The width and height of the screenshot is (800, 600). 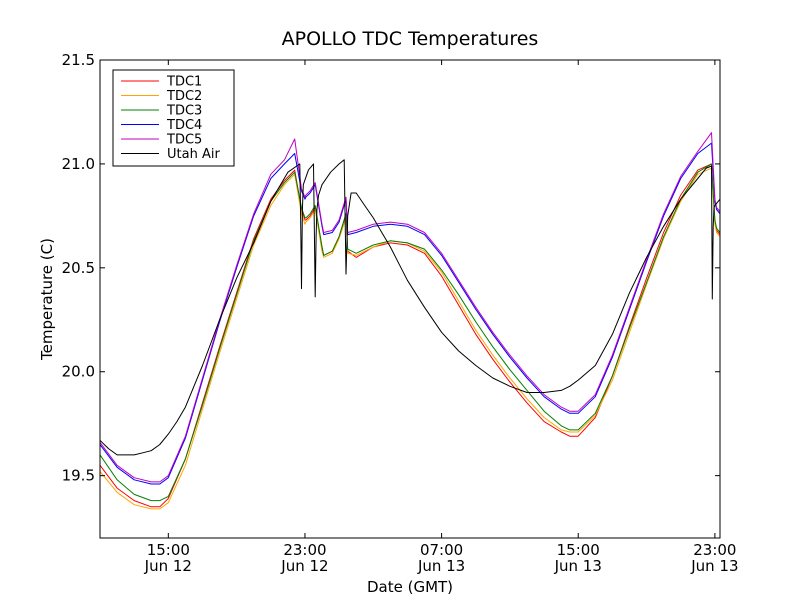 I want to click on legend-label: TDC2, so click(x=184, y=96).